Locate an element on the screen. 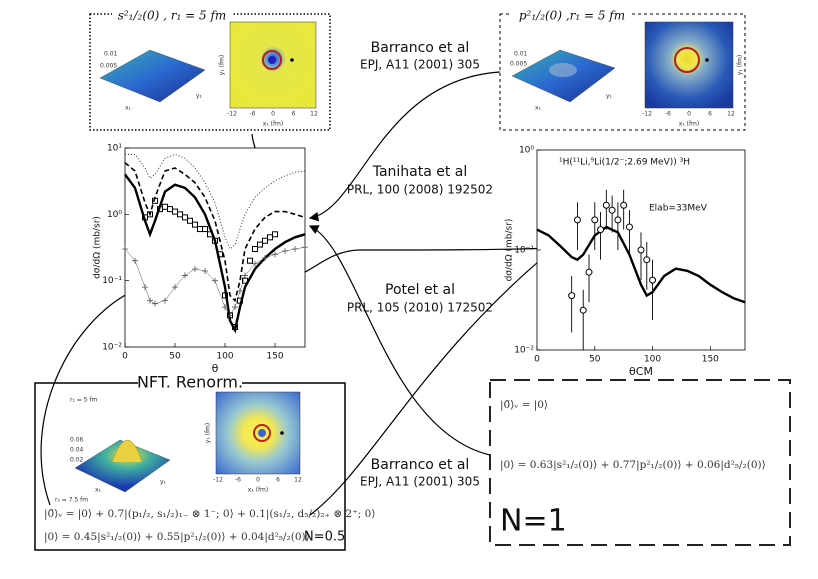  annotation: ¹H(¹¹Li,⁹Li(1/2⁻;2.69 MeV)) ³H is located at coordinates (624, 163).